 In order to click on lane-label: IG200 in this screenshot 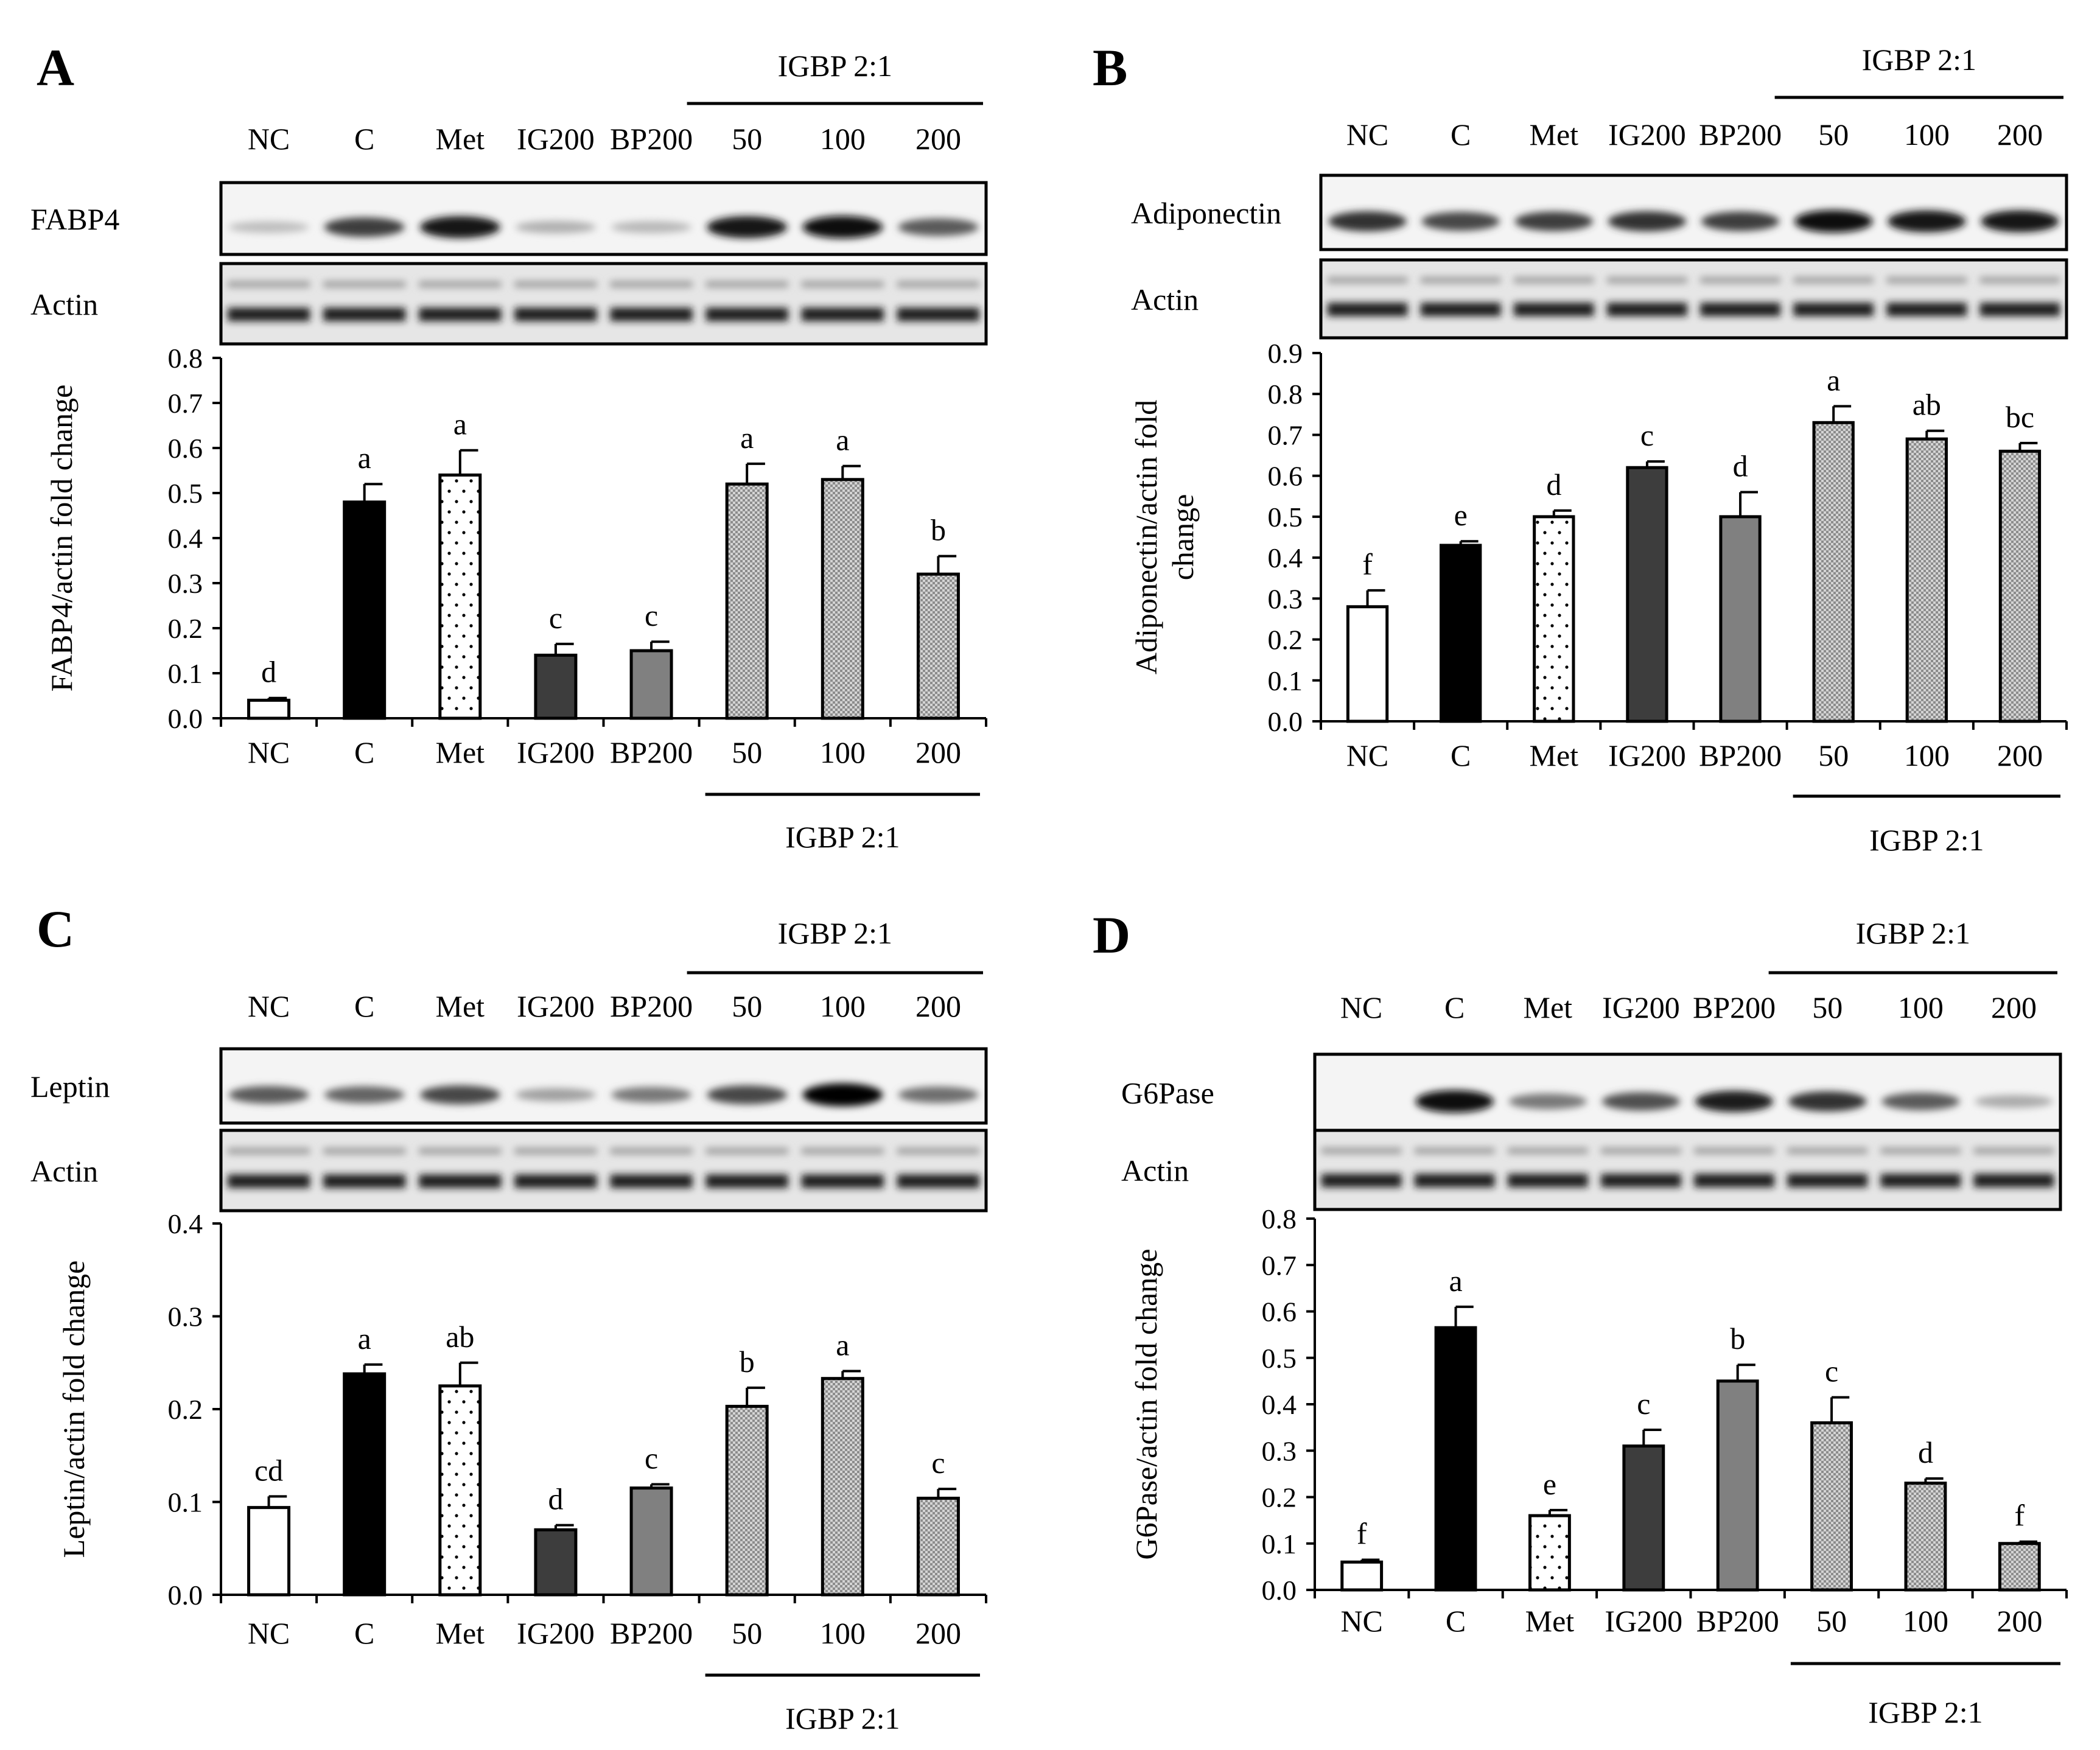, I will do `click(1641, 1007)`.